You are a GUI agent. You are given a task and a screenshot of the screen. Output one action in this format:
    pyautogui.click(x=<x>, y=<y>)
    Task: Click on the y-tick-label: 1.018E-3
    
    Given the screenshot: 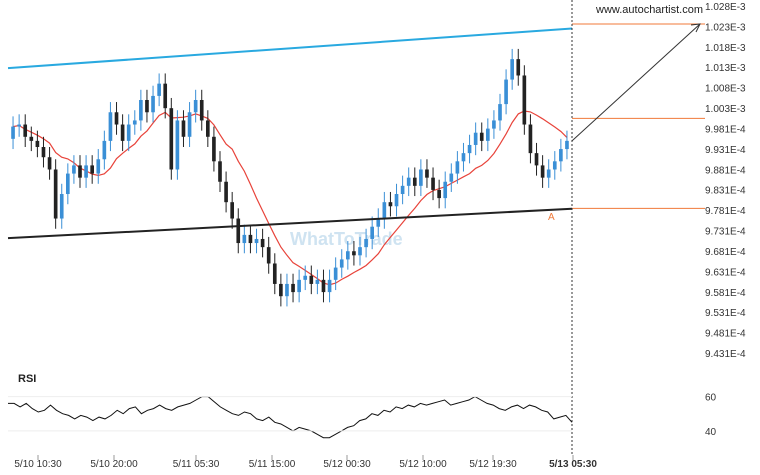 What is the action you would take?
    pyautogui.click(x=725, y=48)
    